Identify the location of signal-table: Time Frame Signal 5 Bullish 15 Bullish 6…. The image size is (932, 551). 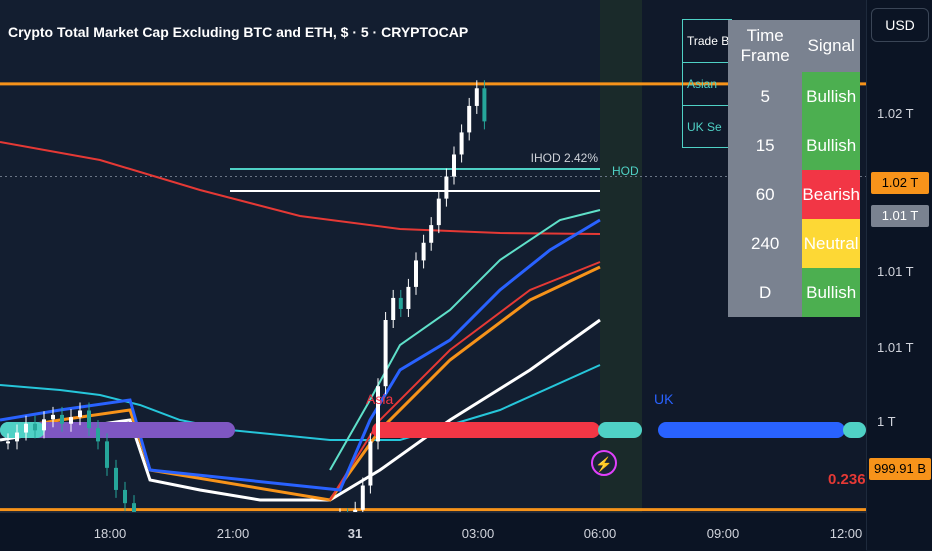
(794, 168).